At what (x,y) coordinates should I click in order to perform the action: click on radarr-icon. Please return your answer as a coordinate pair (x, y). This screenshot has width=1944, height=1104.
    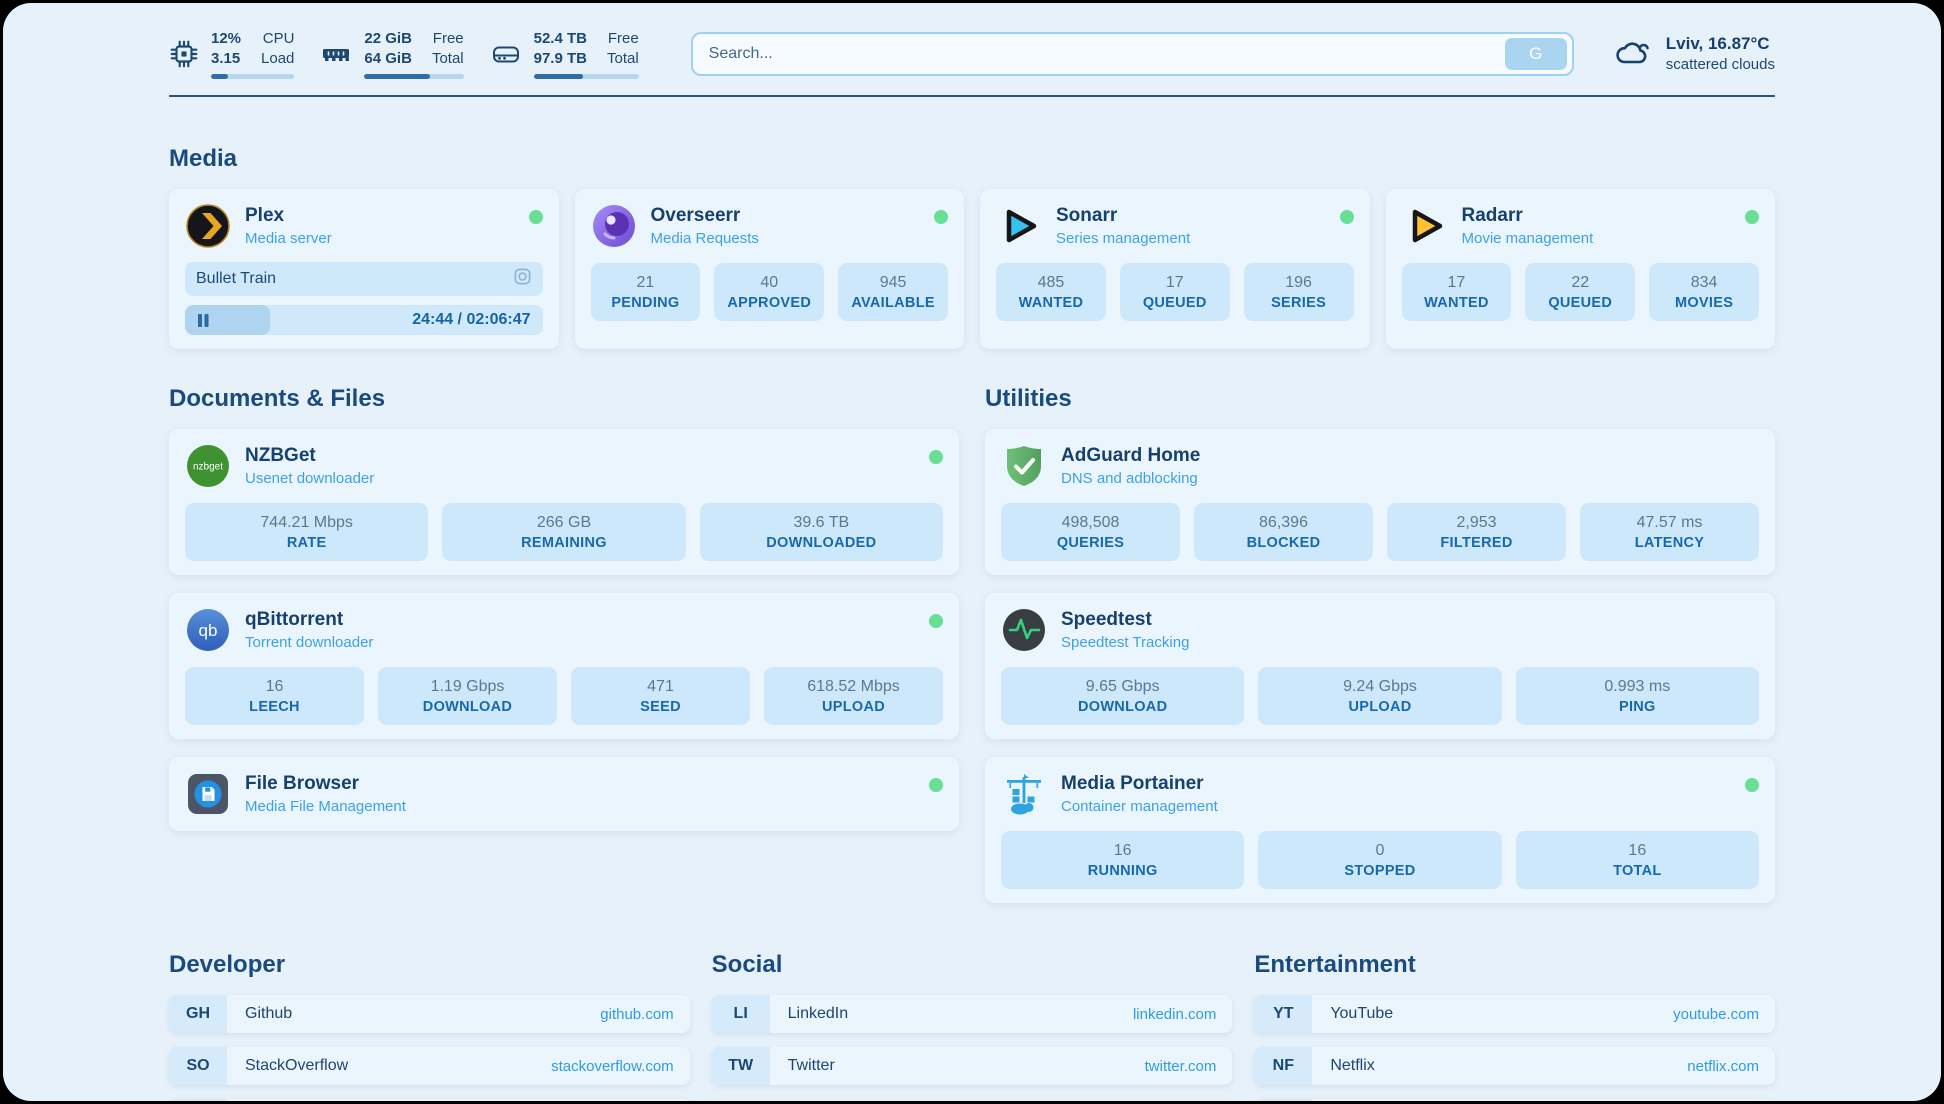
    Looking at the image, I should click on (1425, 226).